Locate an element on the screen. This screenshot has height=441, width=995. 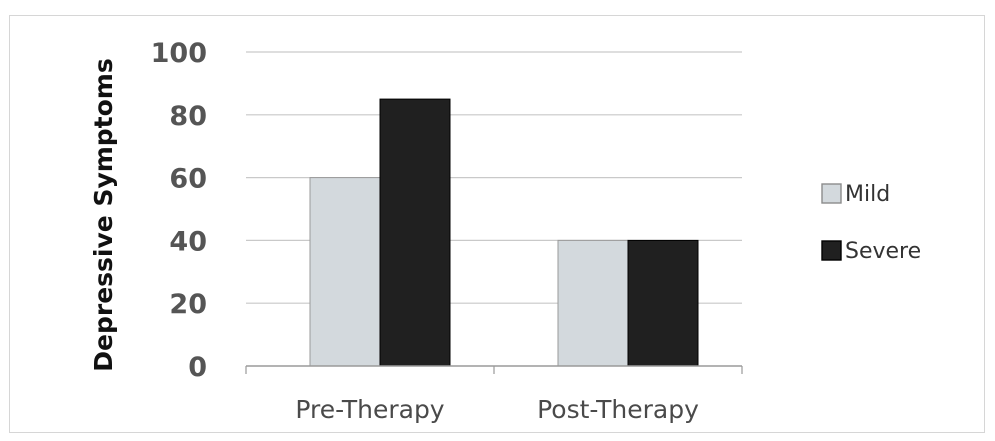
y-tick-label: 100 is located at coordinates (179, 53).